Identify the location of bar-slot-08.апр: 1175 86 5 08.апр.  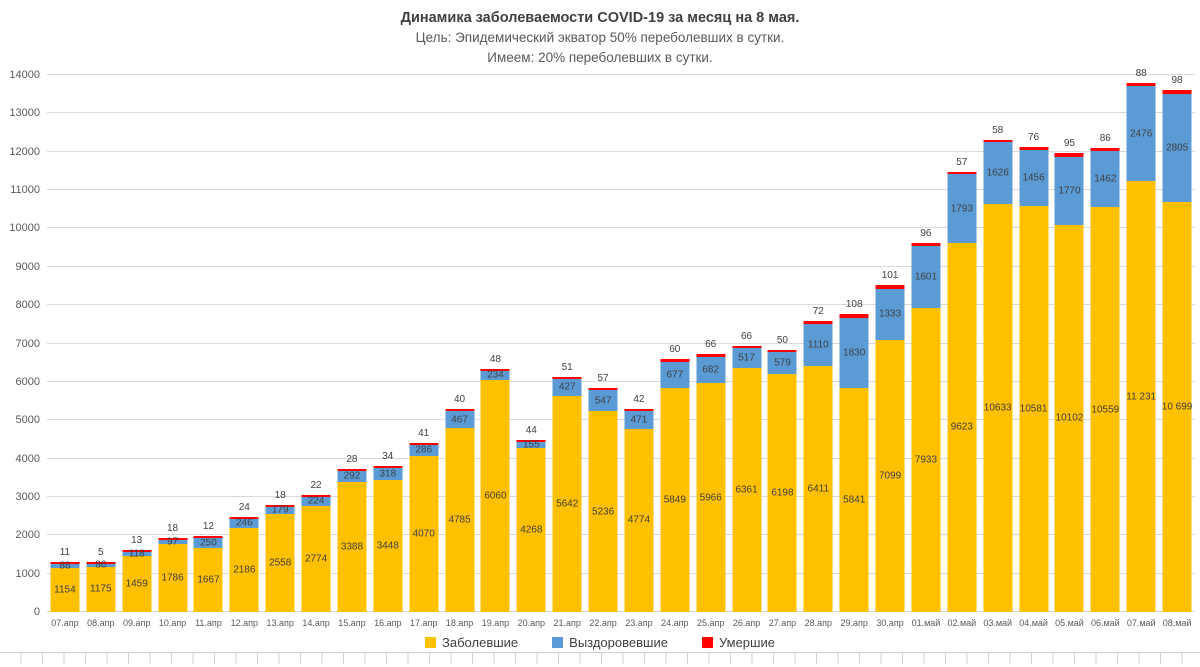
(101, 351).